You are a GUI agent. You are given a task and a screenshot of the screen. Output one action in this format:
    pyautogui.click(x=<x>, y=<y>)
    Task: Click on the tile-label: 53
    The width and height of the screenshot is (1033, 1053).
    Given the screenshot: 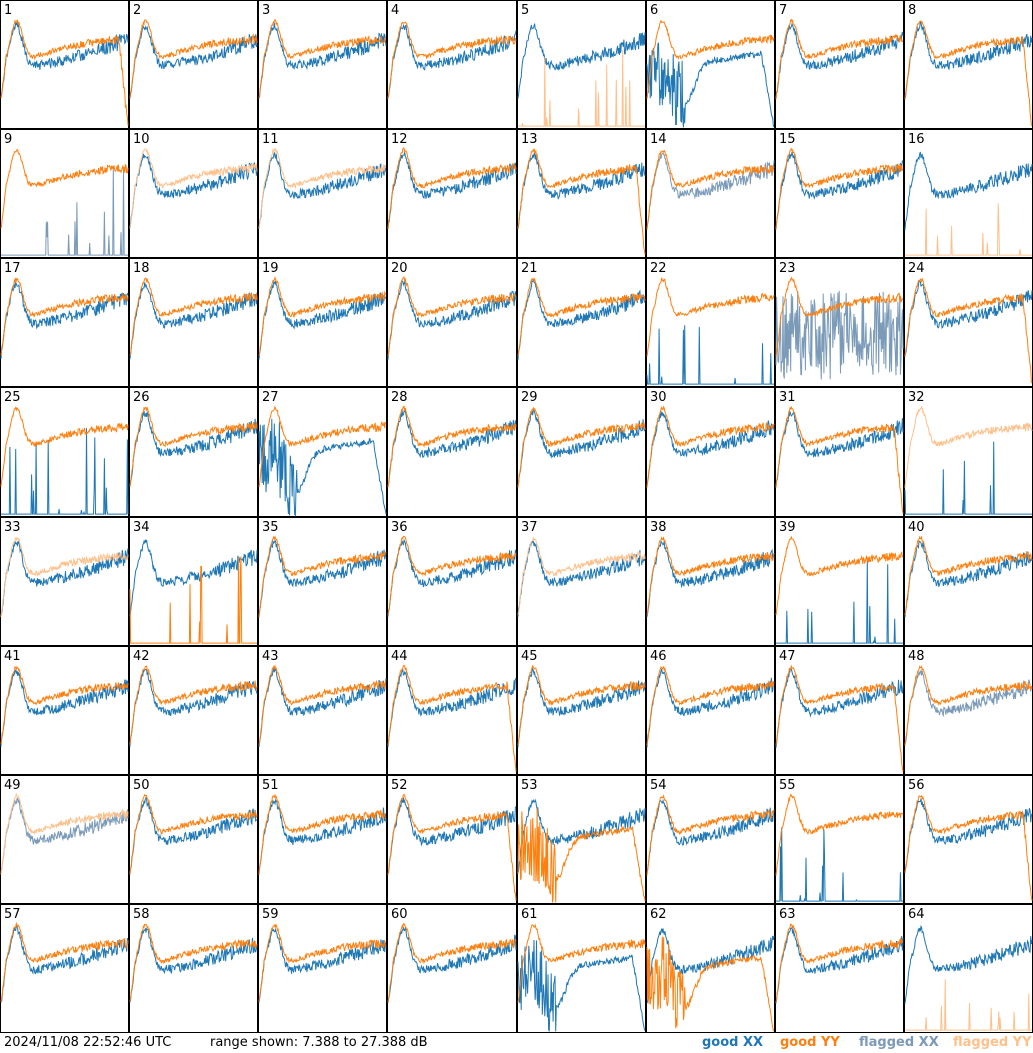 What is the action you would take?
    pyautogui.click(x=529, y=785)
    